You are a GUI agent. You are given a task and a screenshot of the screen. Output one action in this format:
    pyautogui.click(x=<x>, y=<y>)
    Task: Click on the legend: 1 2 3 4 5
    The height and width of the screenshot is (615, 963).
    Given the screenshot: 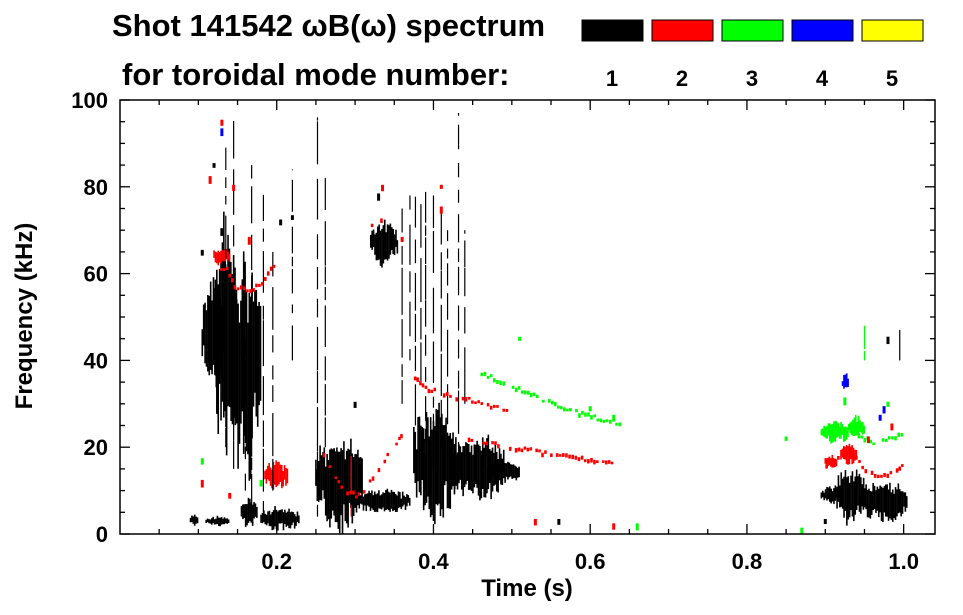 What is the action you would take?
    pyautogui.click(x=752, y=55)
    